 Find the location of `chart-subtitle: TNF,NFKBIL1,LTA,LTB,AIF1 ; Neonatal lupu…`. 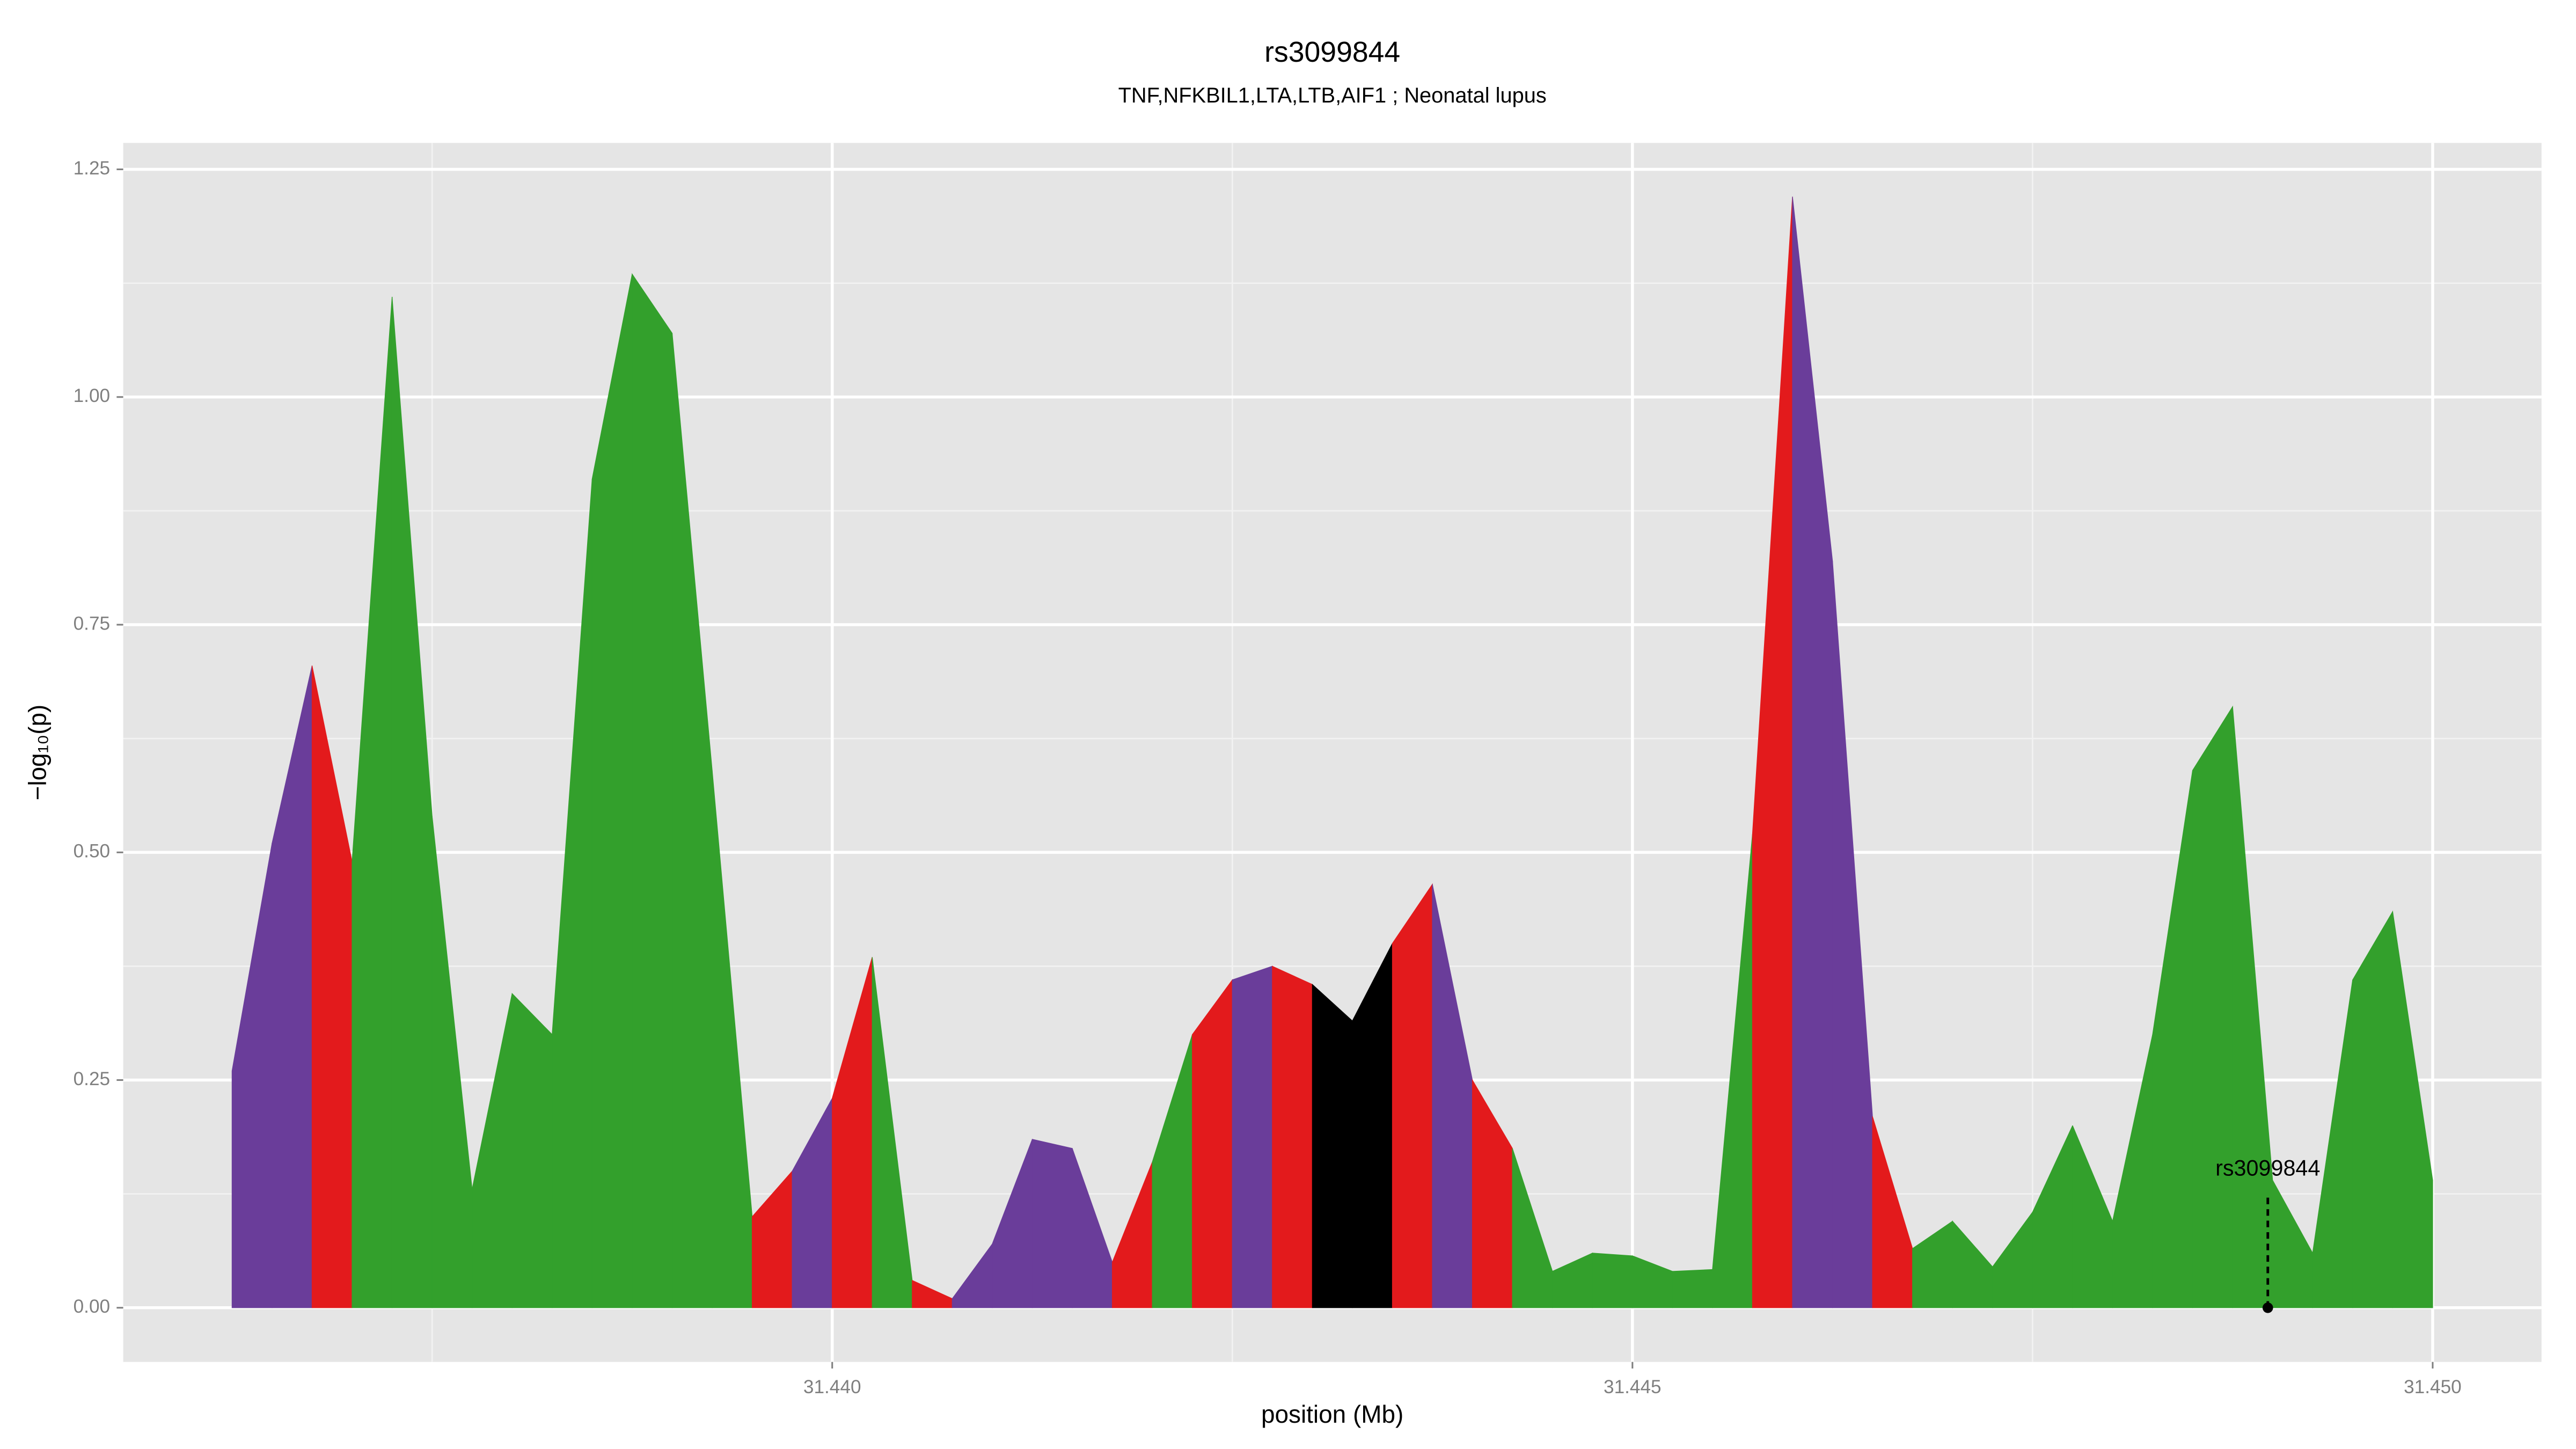

chart-subtitle: TNF,NFKBIL1,LTA,LTB,AIF1 ; Neonatal lupu… is located at coordinates (1332, 95).